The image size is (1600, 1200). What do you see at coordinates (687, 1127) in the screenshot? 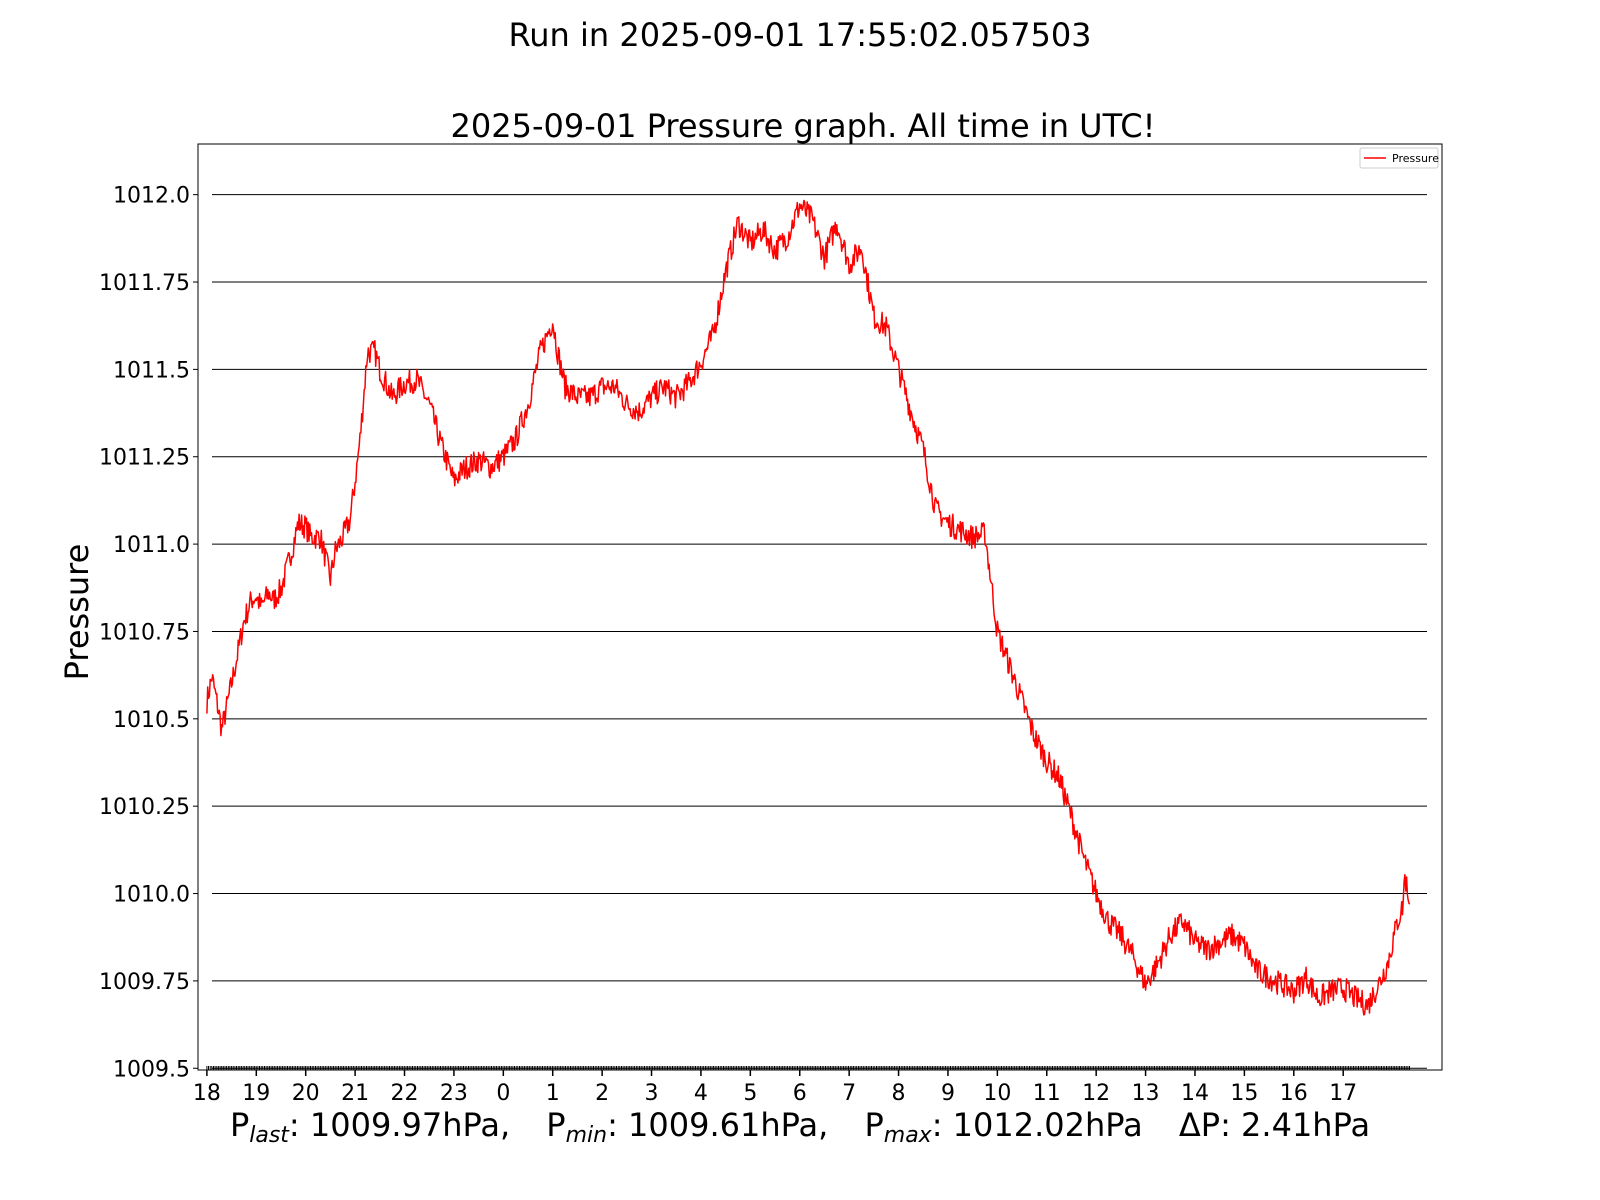
I see `p-min-stat: Pmin: 1009.61hPa,` at bounding box center [687, 1127].